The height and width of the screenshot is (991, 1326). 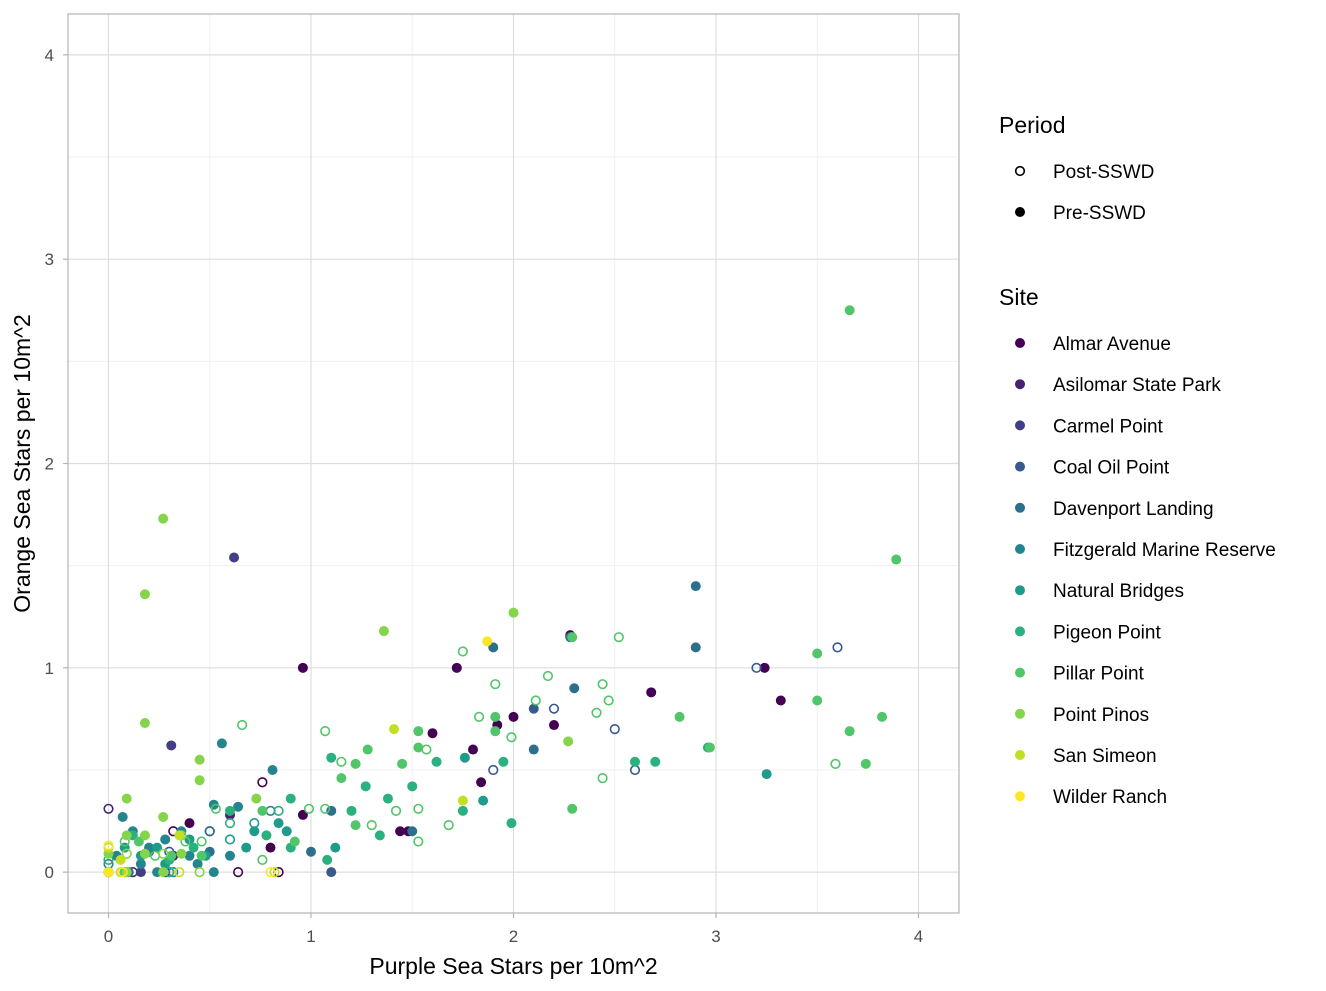 I want to click on x-tick-label: 0, so click(x=108, y=936).